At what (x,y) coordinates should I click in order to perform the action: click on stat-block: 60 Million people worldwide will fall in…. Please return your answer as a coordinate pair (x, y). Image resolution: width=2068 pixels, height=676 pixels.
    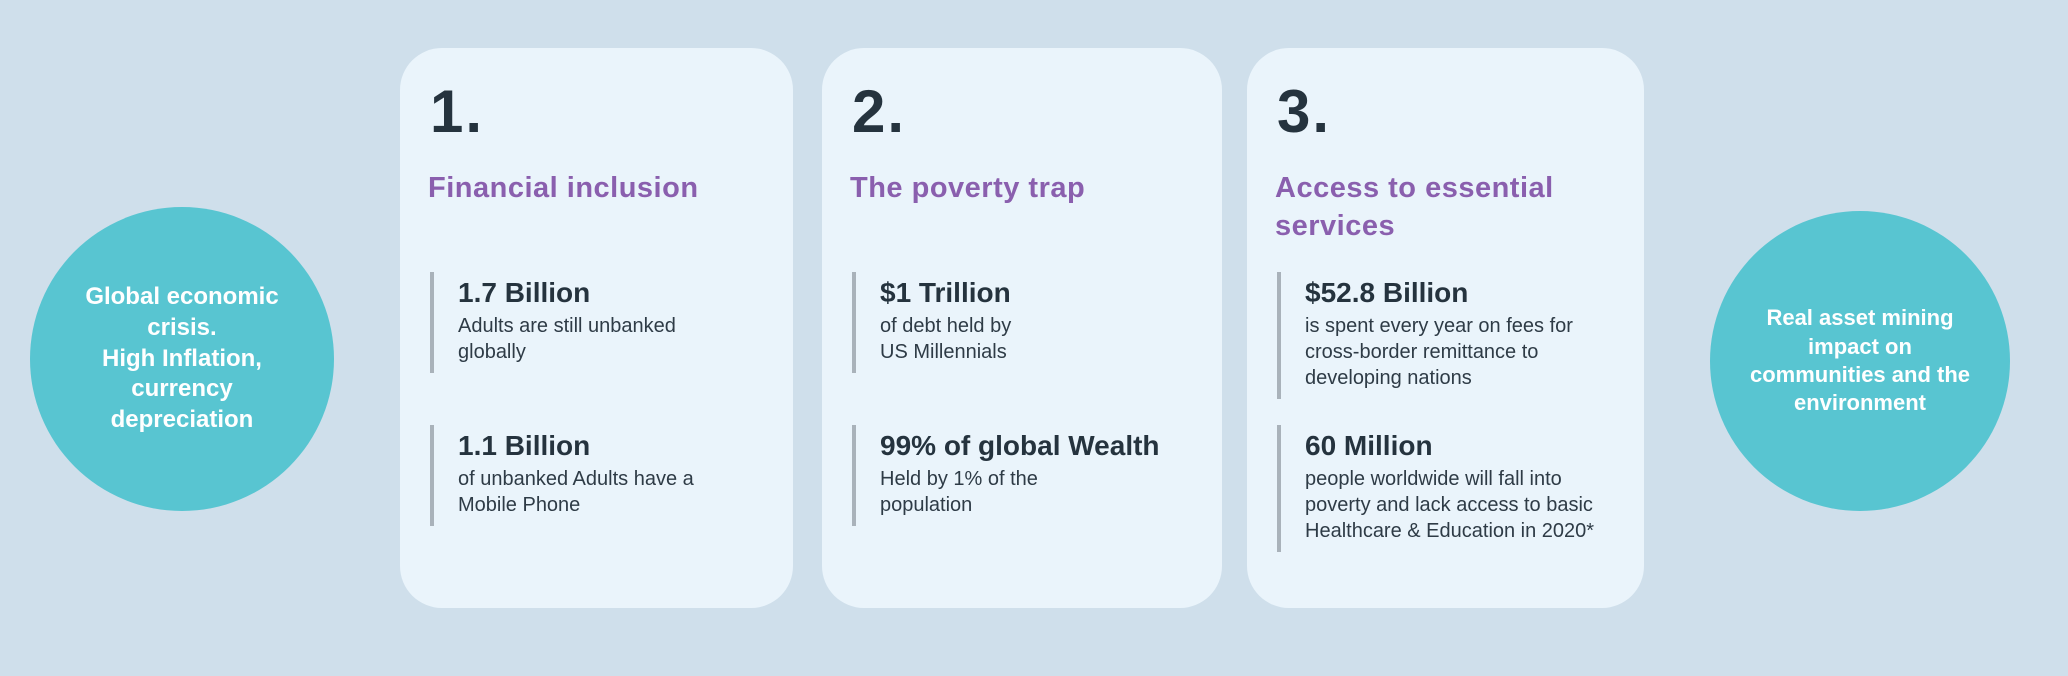
    Looking at the image, I should click on (1447, 488).